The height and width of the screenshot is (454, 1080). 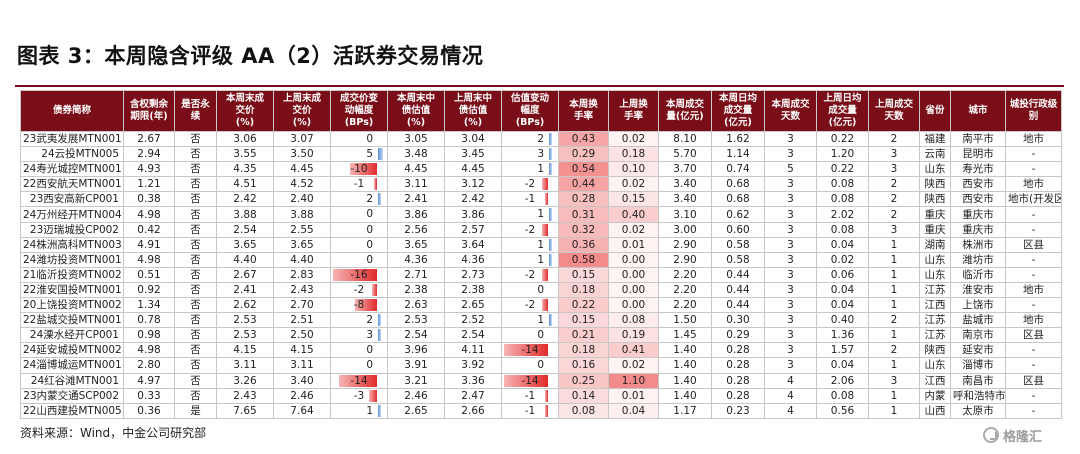 What do you see at coordinates (935, 111) in the screenshot?
I see `column-header: 省份` at bounding box center [935, 111].